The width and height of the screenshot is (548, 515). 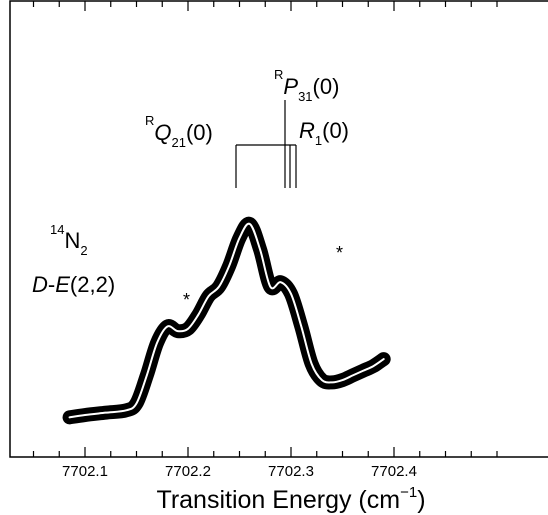 What do you see at coordinates (306, 85) in the screenshot?
I see `label-rp31: RP31(0)` at bounding box center [306, 85].